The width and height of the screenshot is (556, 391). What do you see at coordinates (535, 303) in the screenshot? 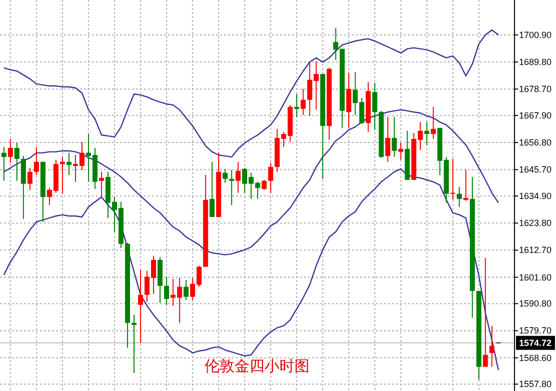
I see `y-tick-label: 1590.80` at bounding box center [535, 303].